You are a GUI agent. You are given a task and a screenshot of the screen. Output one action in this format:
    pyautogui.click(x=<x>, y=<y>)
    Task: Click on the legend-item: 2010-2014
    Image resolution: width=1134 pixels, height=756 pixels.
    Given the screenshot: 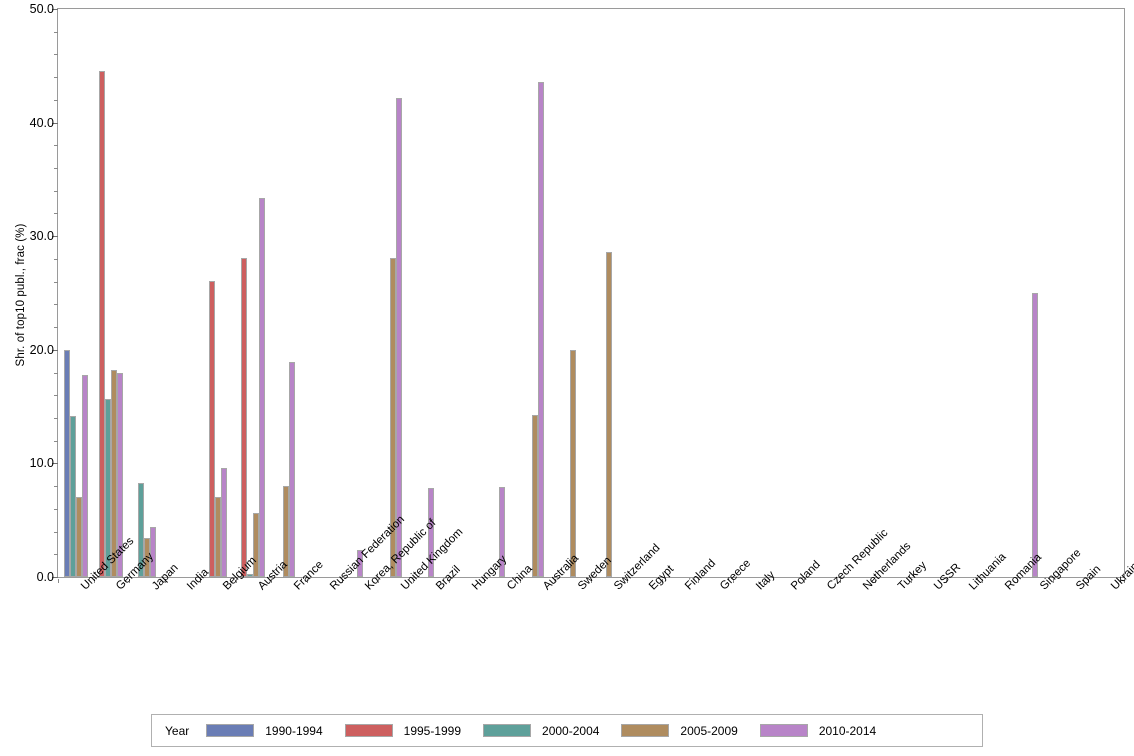 What is the action you would take?
    pyautogui.click(x=818, y=730)
    